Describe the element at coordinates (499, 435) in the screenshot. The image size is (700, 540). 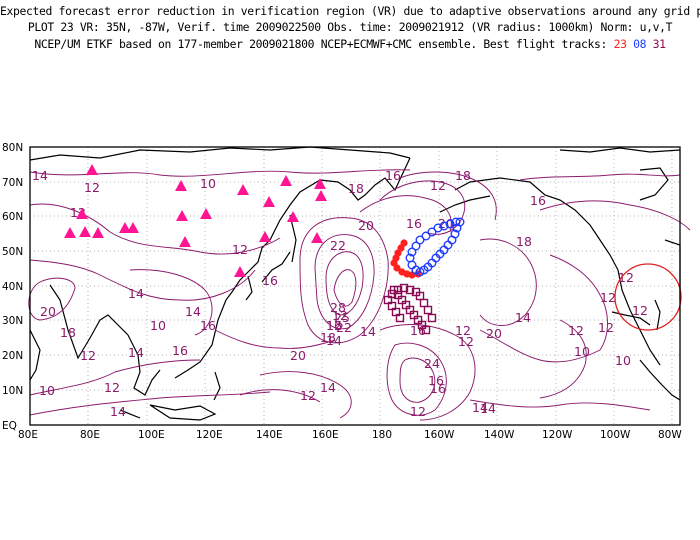
I see `lon-tick-label: 140W` at that location.